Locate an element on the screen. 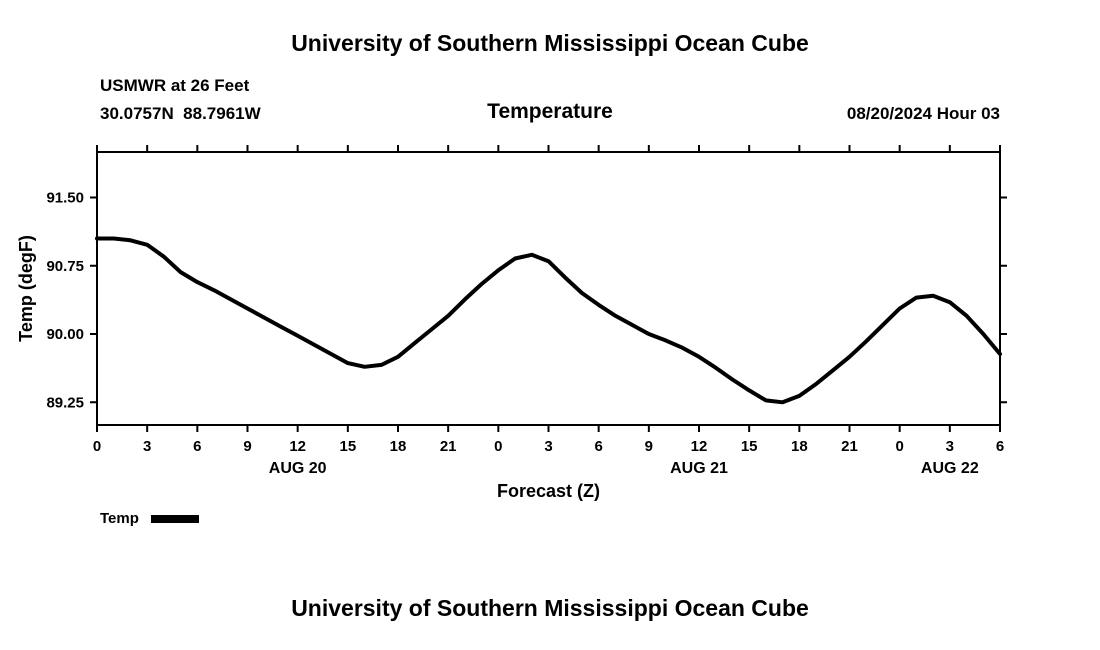 The height and width of the screenshot is (650, 1100). y-axis-title: Temp (degF) is located at coordinates (26, 288).